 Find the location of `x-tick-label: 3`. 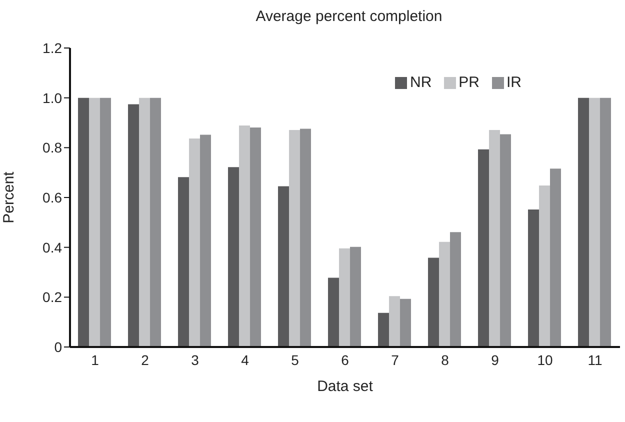

x-tick-label: 3 is located at coordinates (195, 360).